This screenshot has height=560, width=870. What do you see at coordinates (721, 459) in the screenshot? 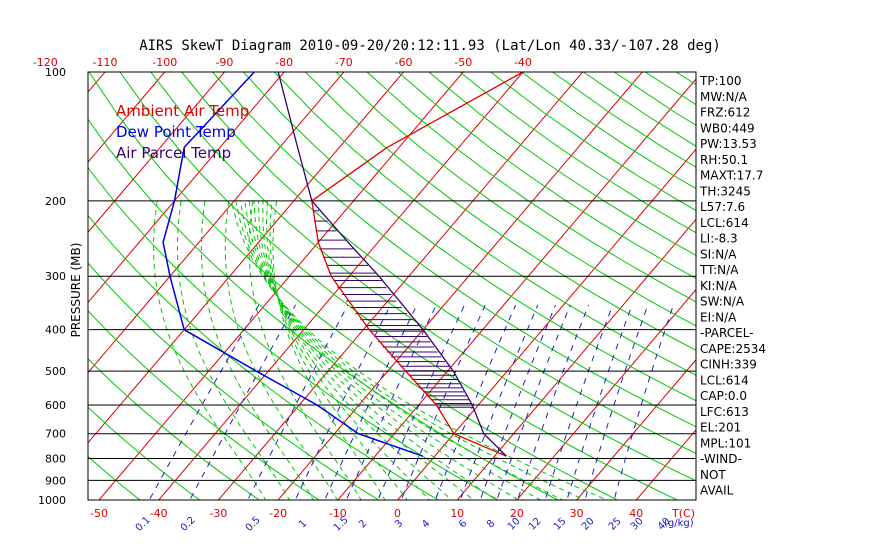
I see `index-value: -WIND-` at bounding box center [721, 459].